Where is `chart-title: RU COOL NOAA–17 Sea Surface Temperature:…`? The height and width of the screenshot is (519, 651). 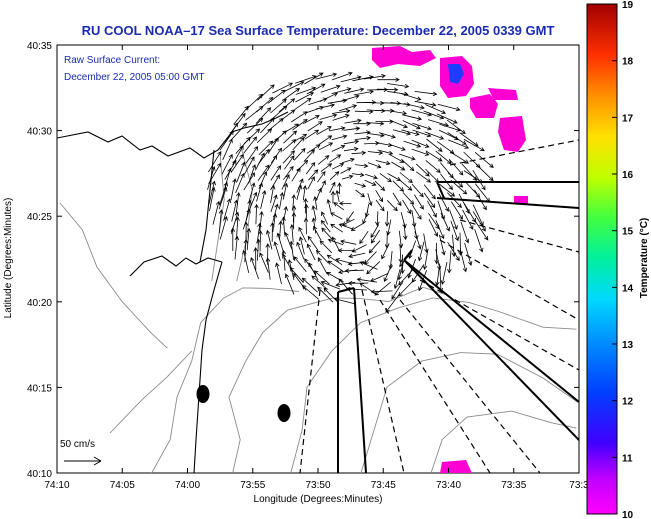 chart-title: RU COOL NOAA–17 Sea Surface Temperature:… is located at coordinates (318, 30).